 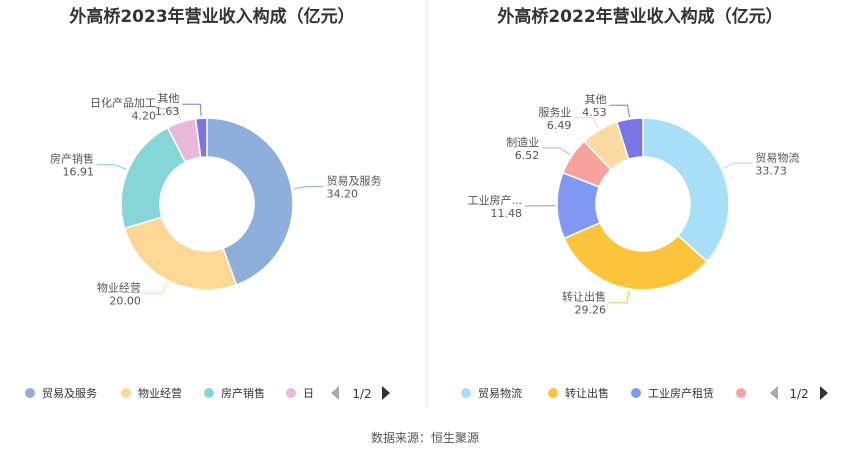 I want to click on slice-category-label: 日化产品加工, so click(x=123, y=103).